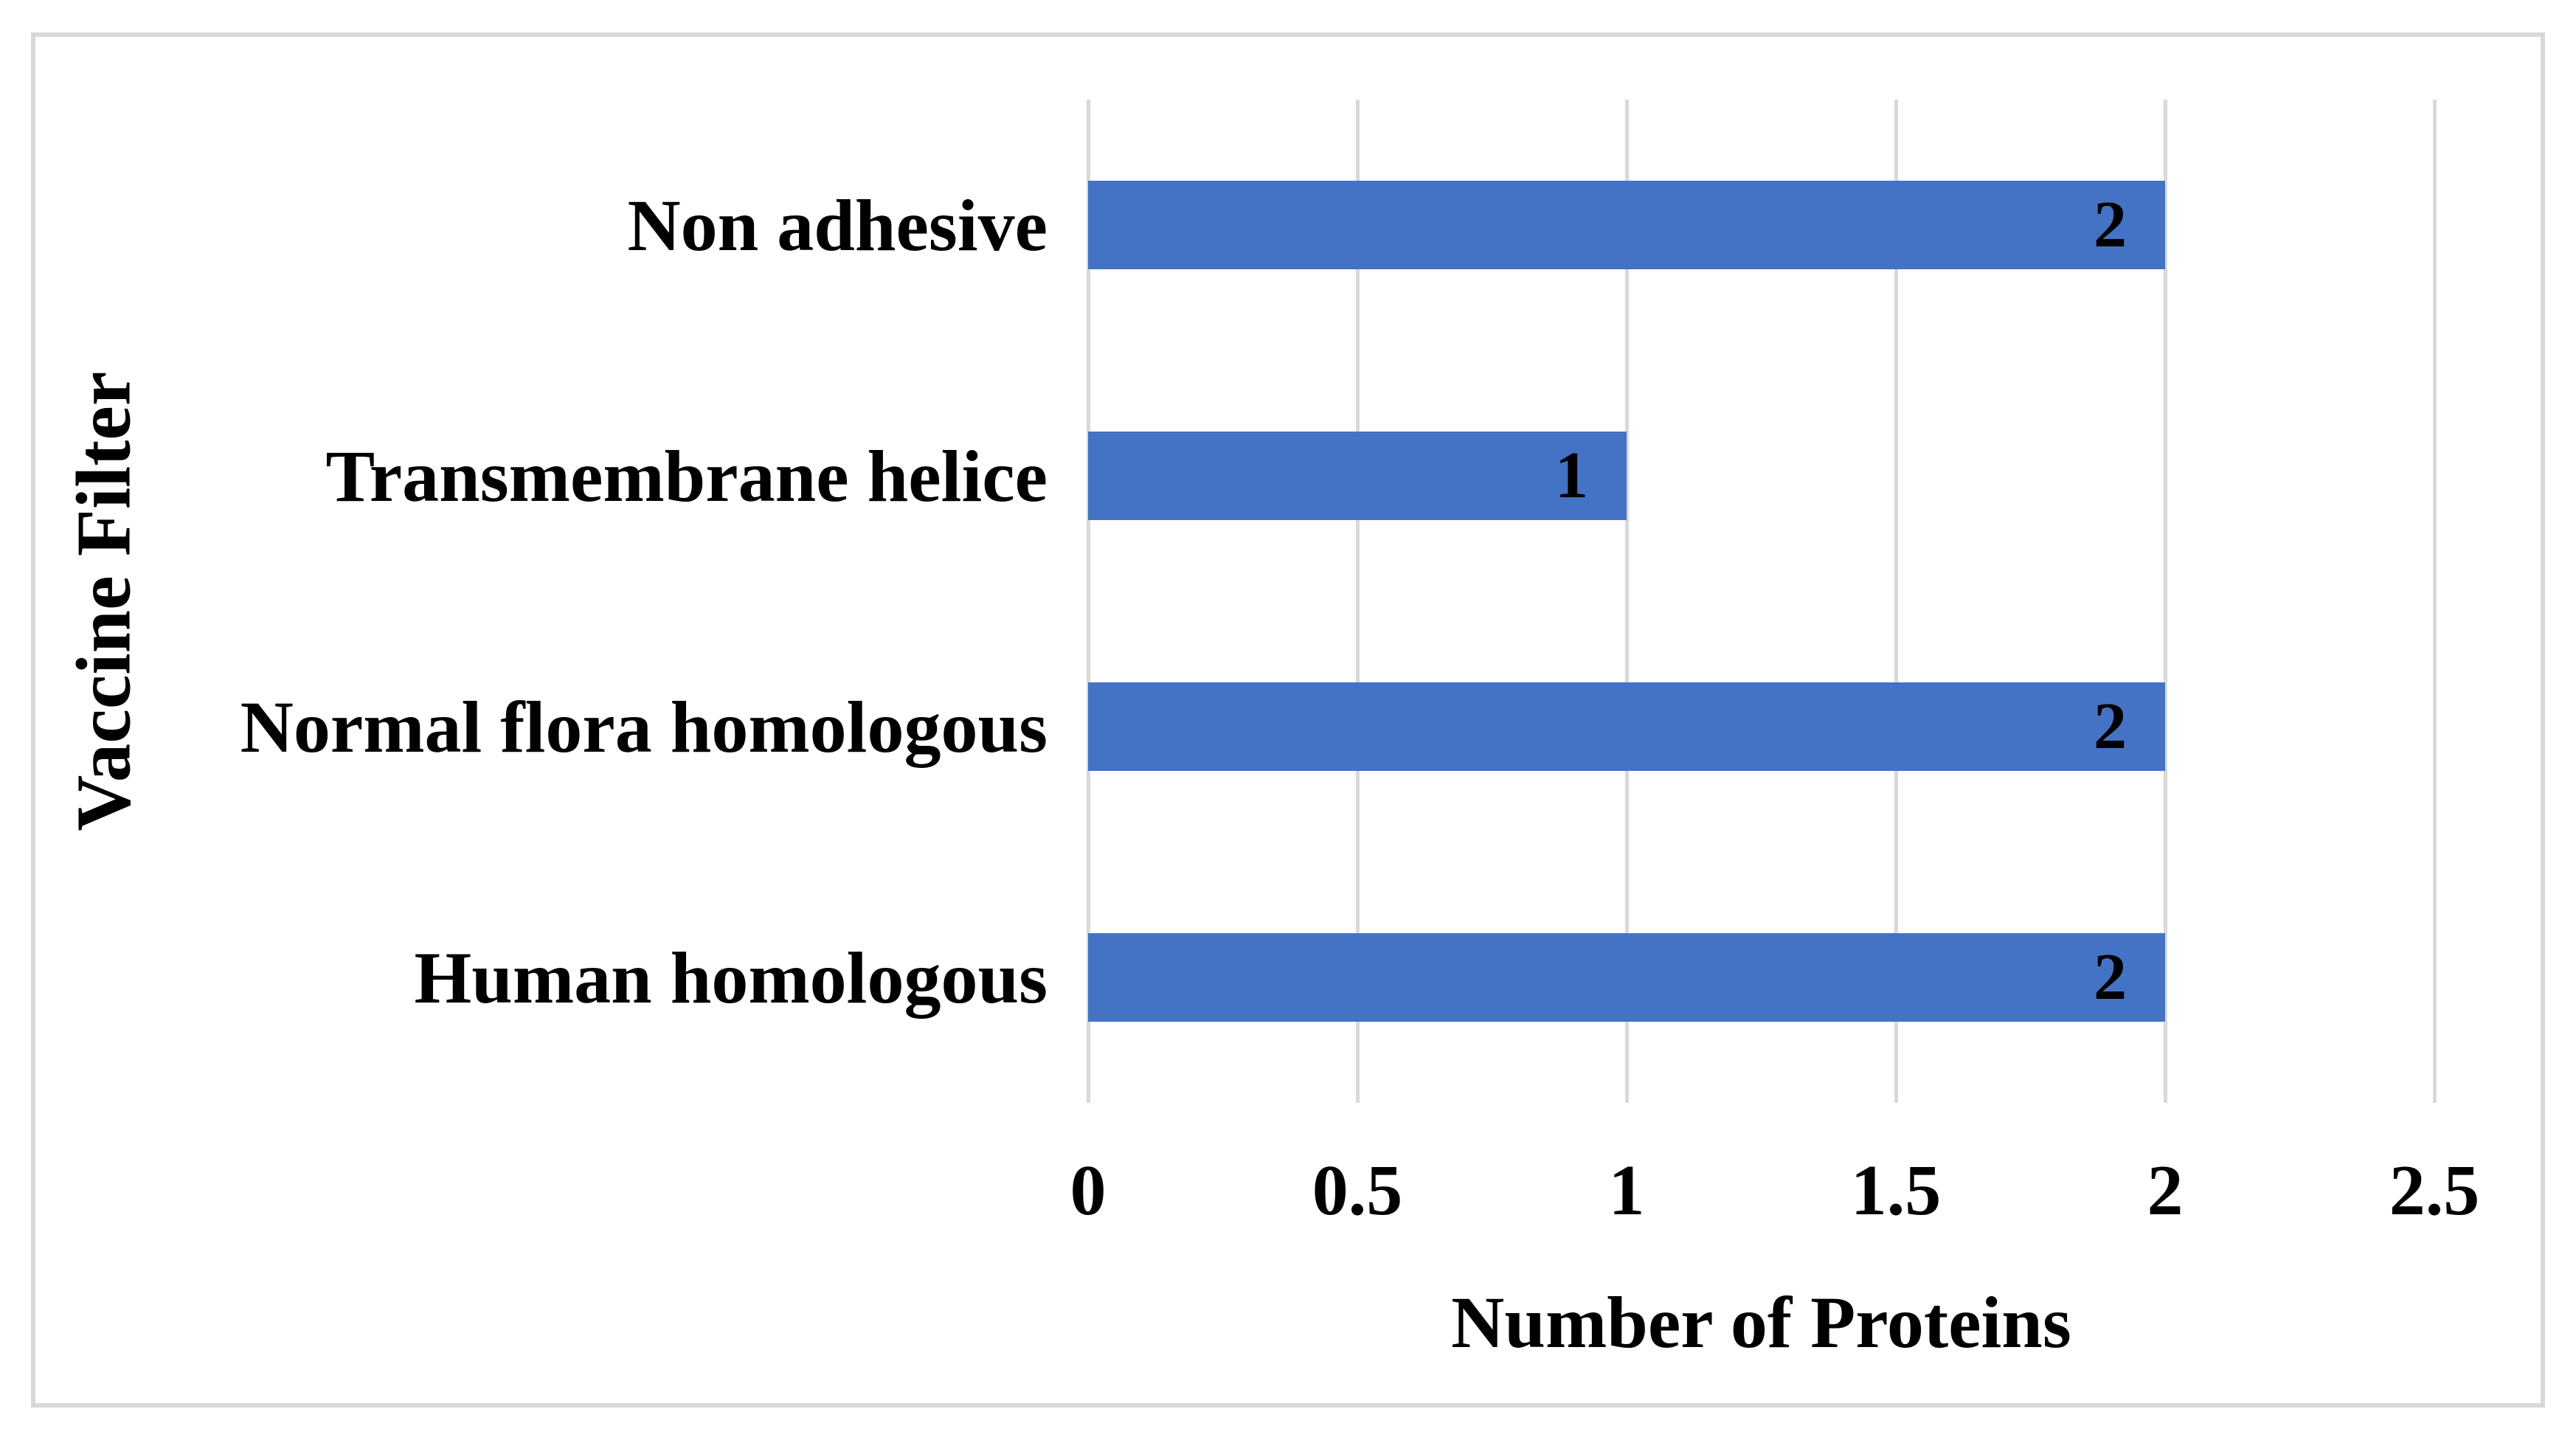 This screenshot has width=2576, height=1440. What do you see at coordinates (1572, 476) in the screenshot?
I see `bar-value-label: 1` at bounding box center [1572, 476].